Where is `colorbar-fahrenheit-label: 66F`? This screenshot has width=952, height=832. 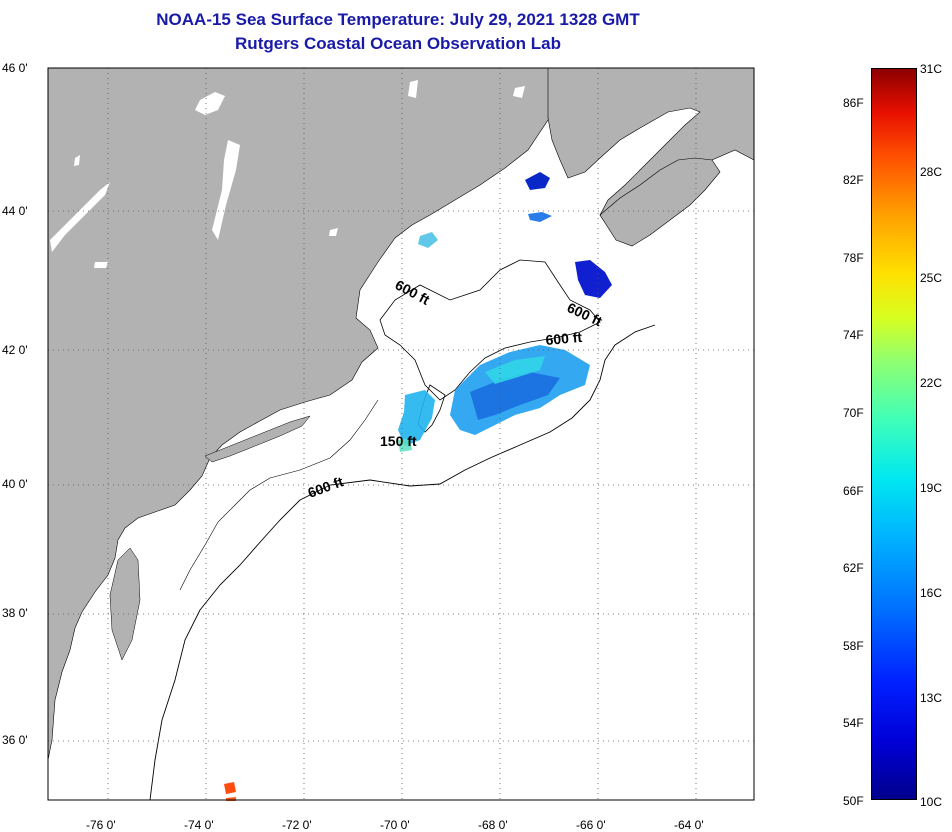
colorbar-fahrenheit-label: 66F is located at coordinates (853, 491).